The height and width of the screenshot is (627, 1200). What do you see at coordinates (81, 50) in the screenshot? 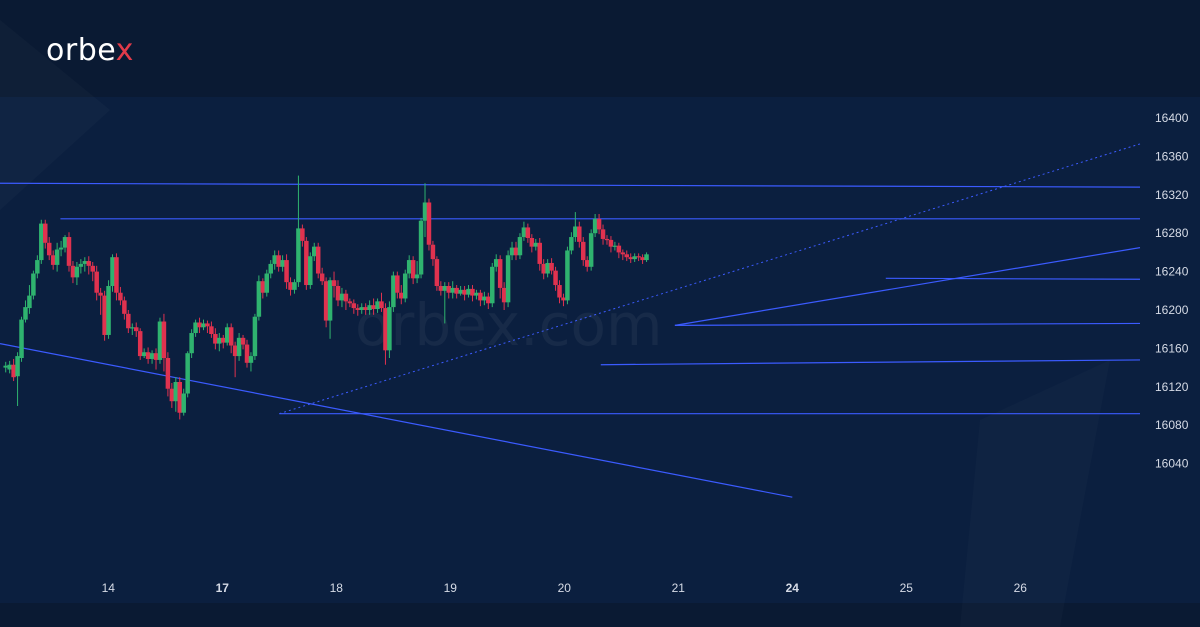
I see `logo-text: orbe` at bounding box center [81, 50].